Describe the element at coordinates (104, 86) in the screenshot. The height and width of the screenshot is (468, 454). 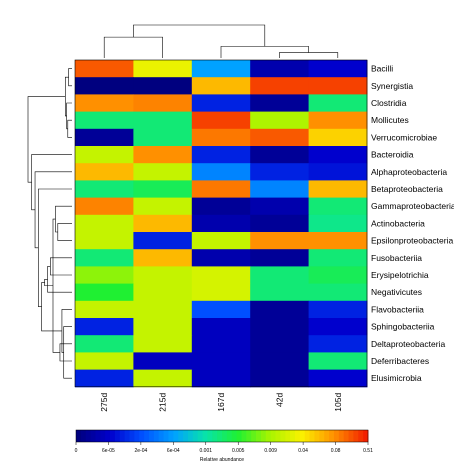
I see `cell-synergistia-275d` at that location.